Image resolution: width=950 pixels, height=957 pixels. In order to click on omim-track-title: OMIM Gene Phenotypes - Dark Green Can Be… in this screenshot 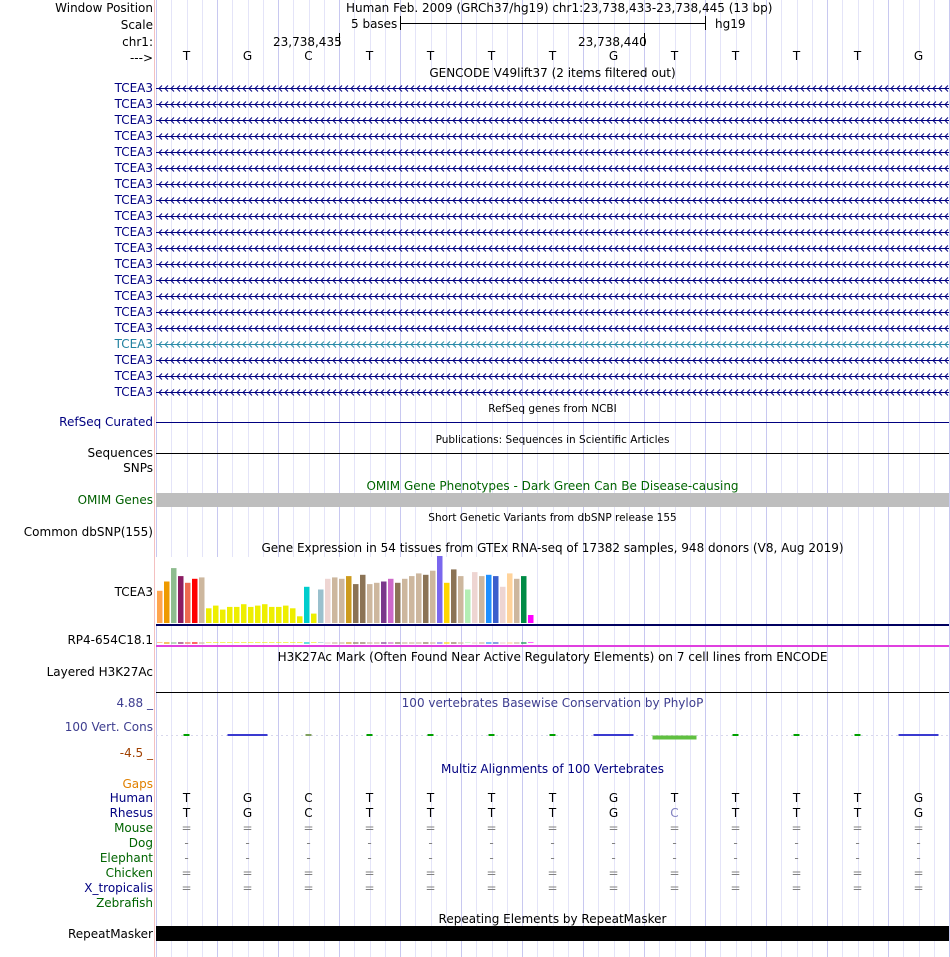, I will do `click(552, 486)`.